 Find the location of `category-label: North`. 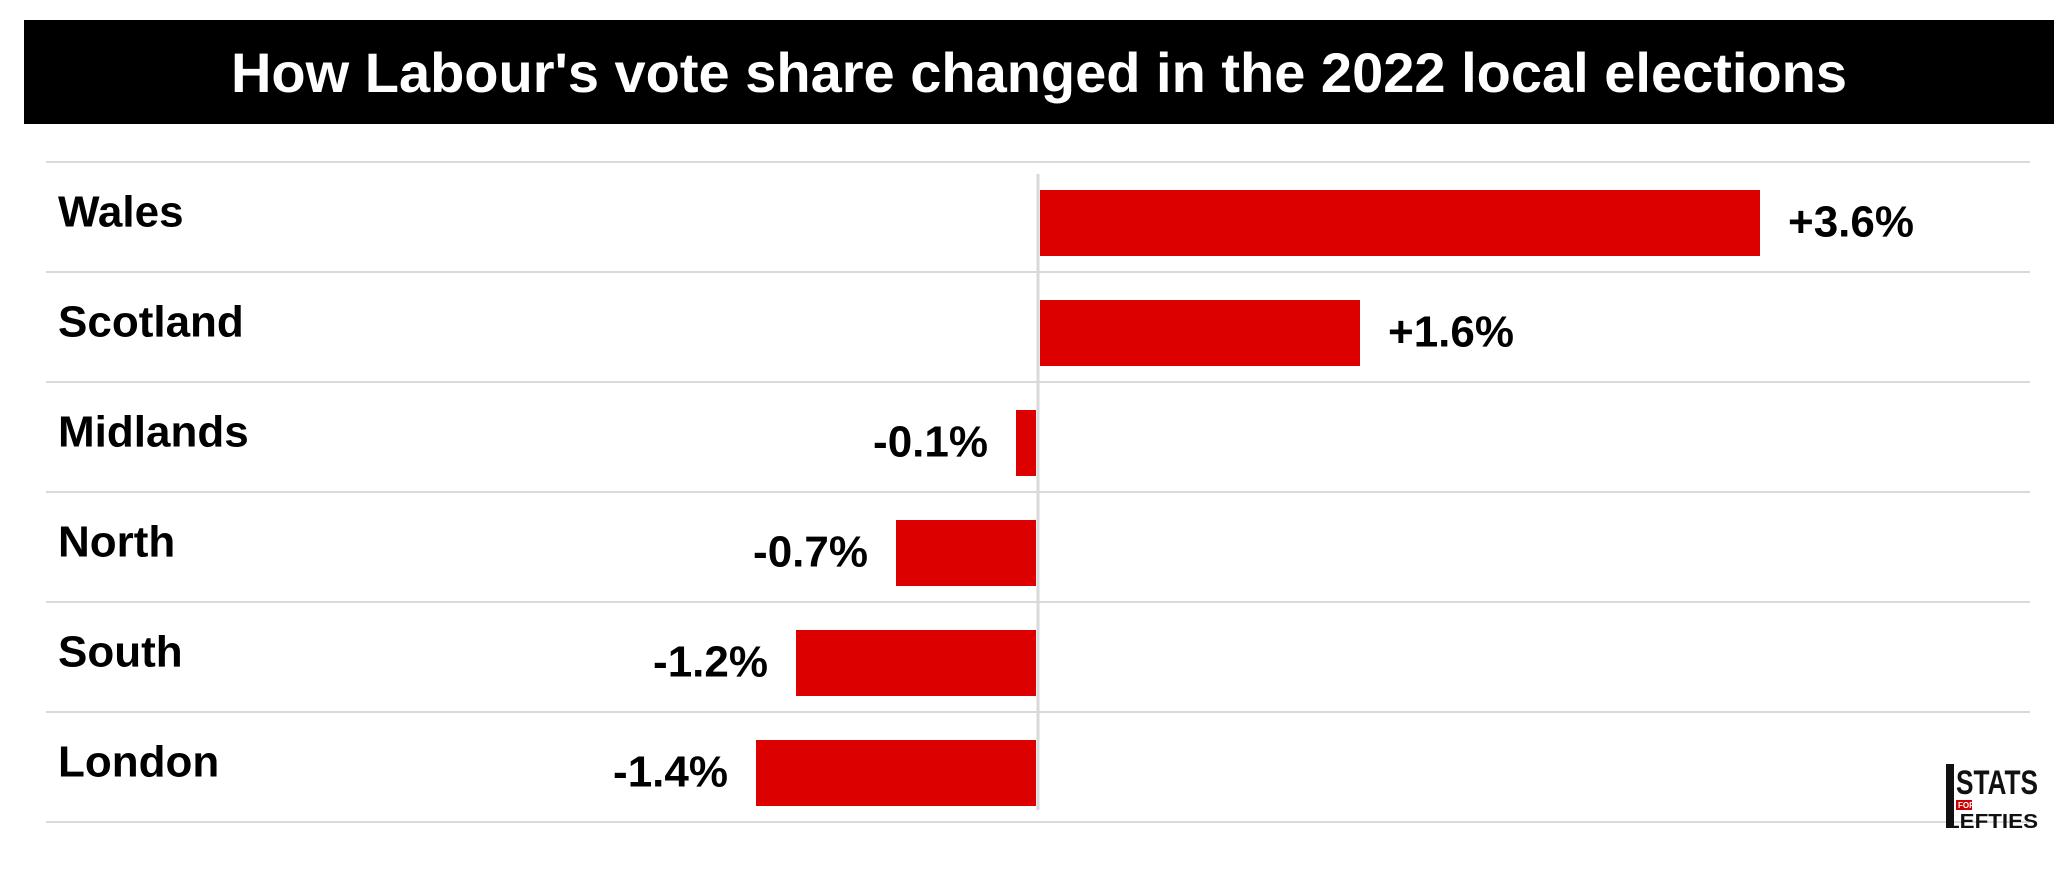

category-label: North is located at coordinates (116, 542).